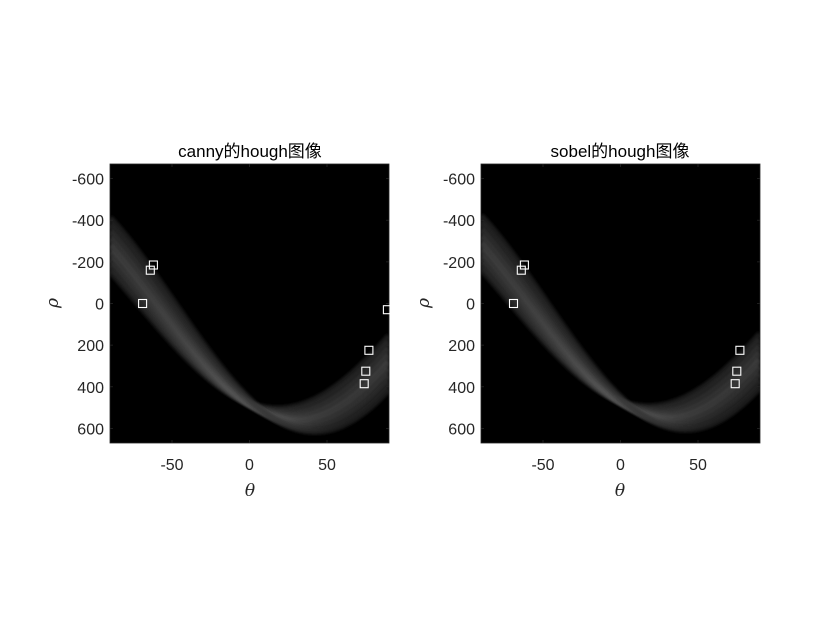  I want to click on chart-title: canny的hough图像, so click(250, 151).